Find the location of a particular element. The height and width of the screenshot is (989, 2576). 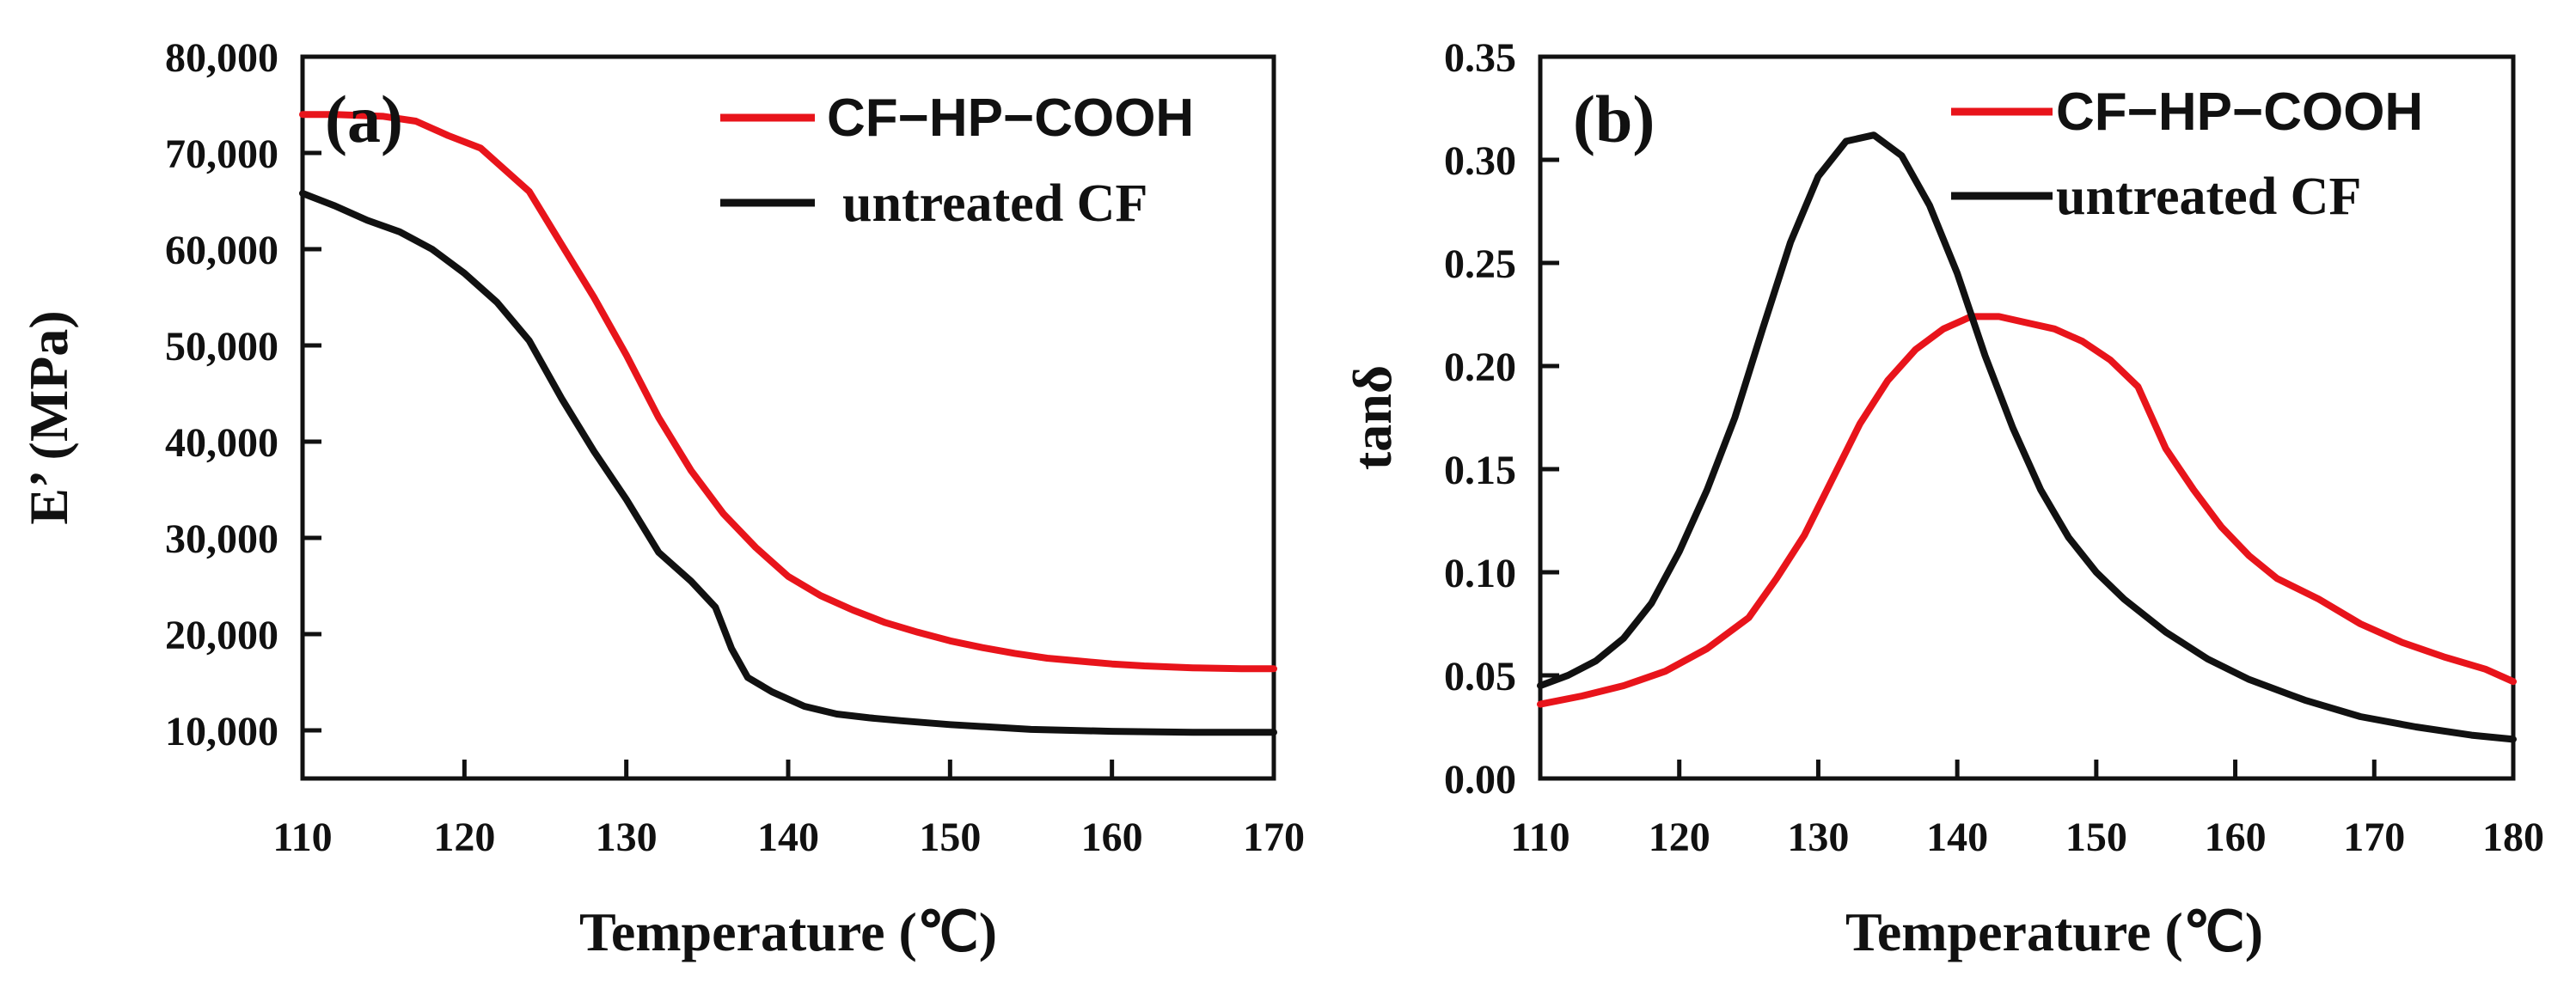

panel-a-y-tick-label: 80,000 is located at coordinates (221, 58).